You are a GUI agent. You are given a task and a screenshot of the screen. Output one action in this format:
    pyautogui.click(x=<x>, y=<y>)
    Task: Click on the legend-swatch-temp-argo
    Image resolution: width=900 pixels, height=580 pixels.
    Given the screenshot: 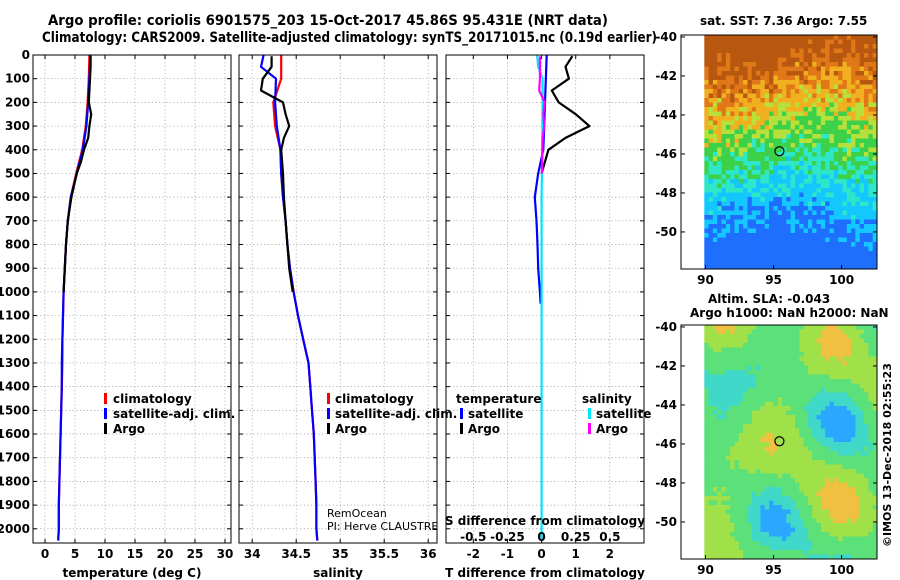 What is the action you would take?
    pyautogui.click(x=461, y=428)
    